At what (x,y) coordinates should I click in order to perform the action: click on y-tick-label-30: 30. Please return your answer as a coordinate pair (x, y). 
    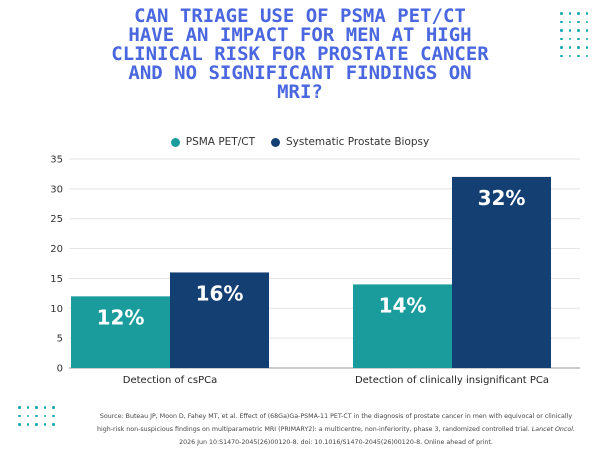
    Looking at the image, I should click on (56, 189).